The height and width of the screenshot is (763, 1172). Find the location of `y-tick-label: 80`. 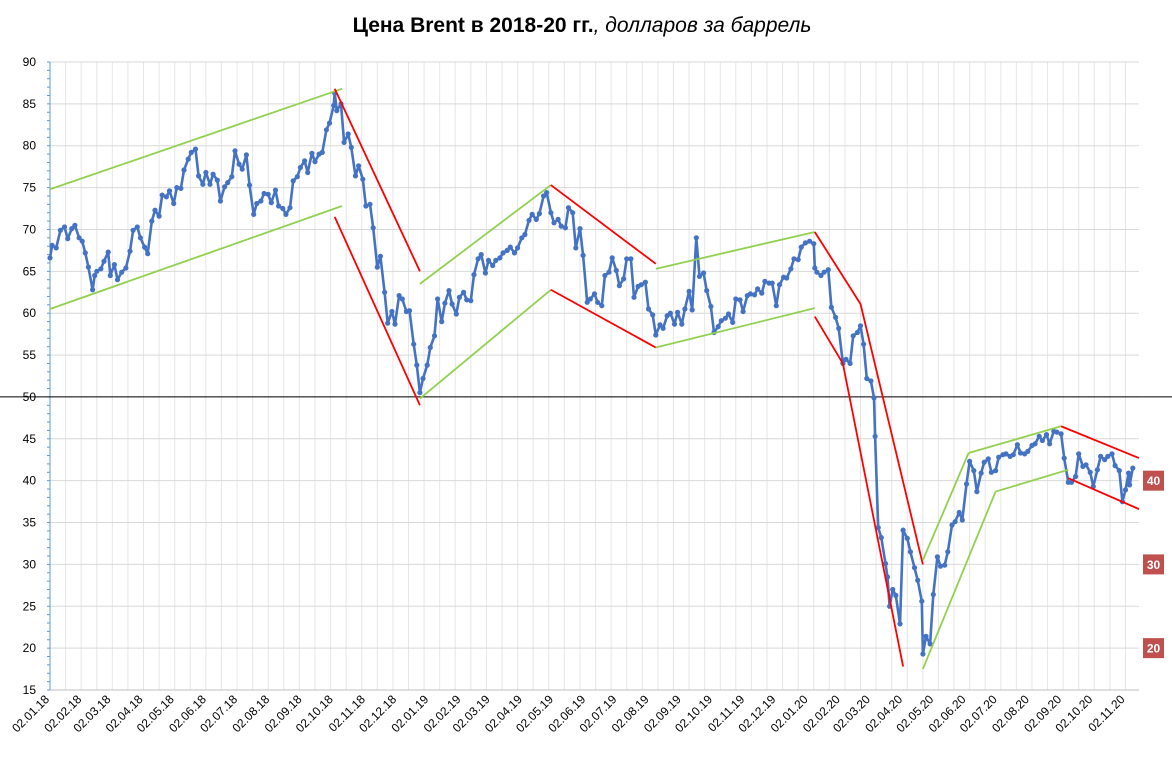

y-tick-label: 80 is located at coordinates (30, 146).